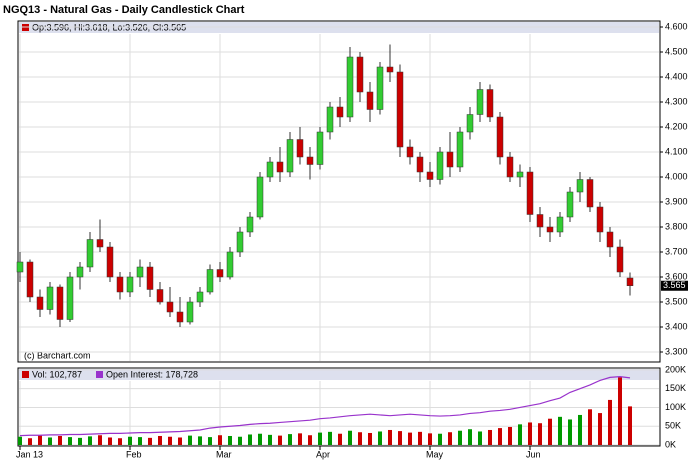 This screenshot has height=469, width=688. Describe the element at coordinates (676, 276) in the screenshot. I see `y-tick-label: 3.600` at that location.